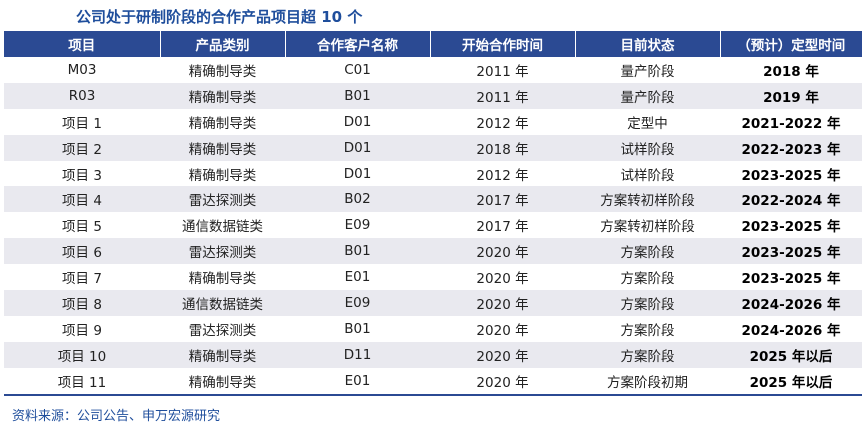  Describe the element at coordinates (357, 44) in the screenshot. I see `header-cell: 合作客户名称` at that location.